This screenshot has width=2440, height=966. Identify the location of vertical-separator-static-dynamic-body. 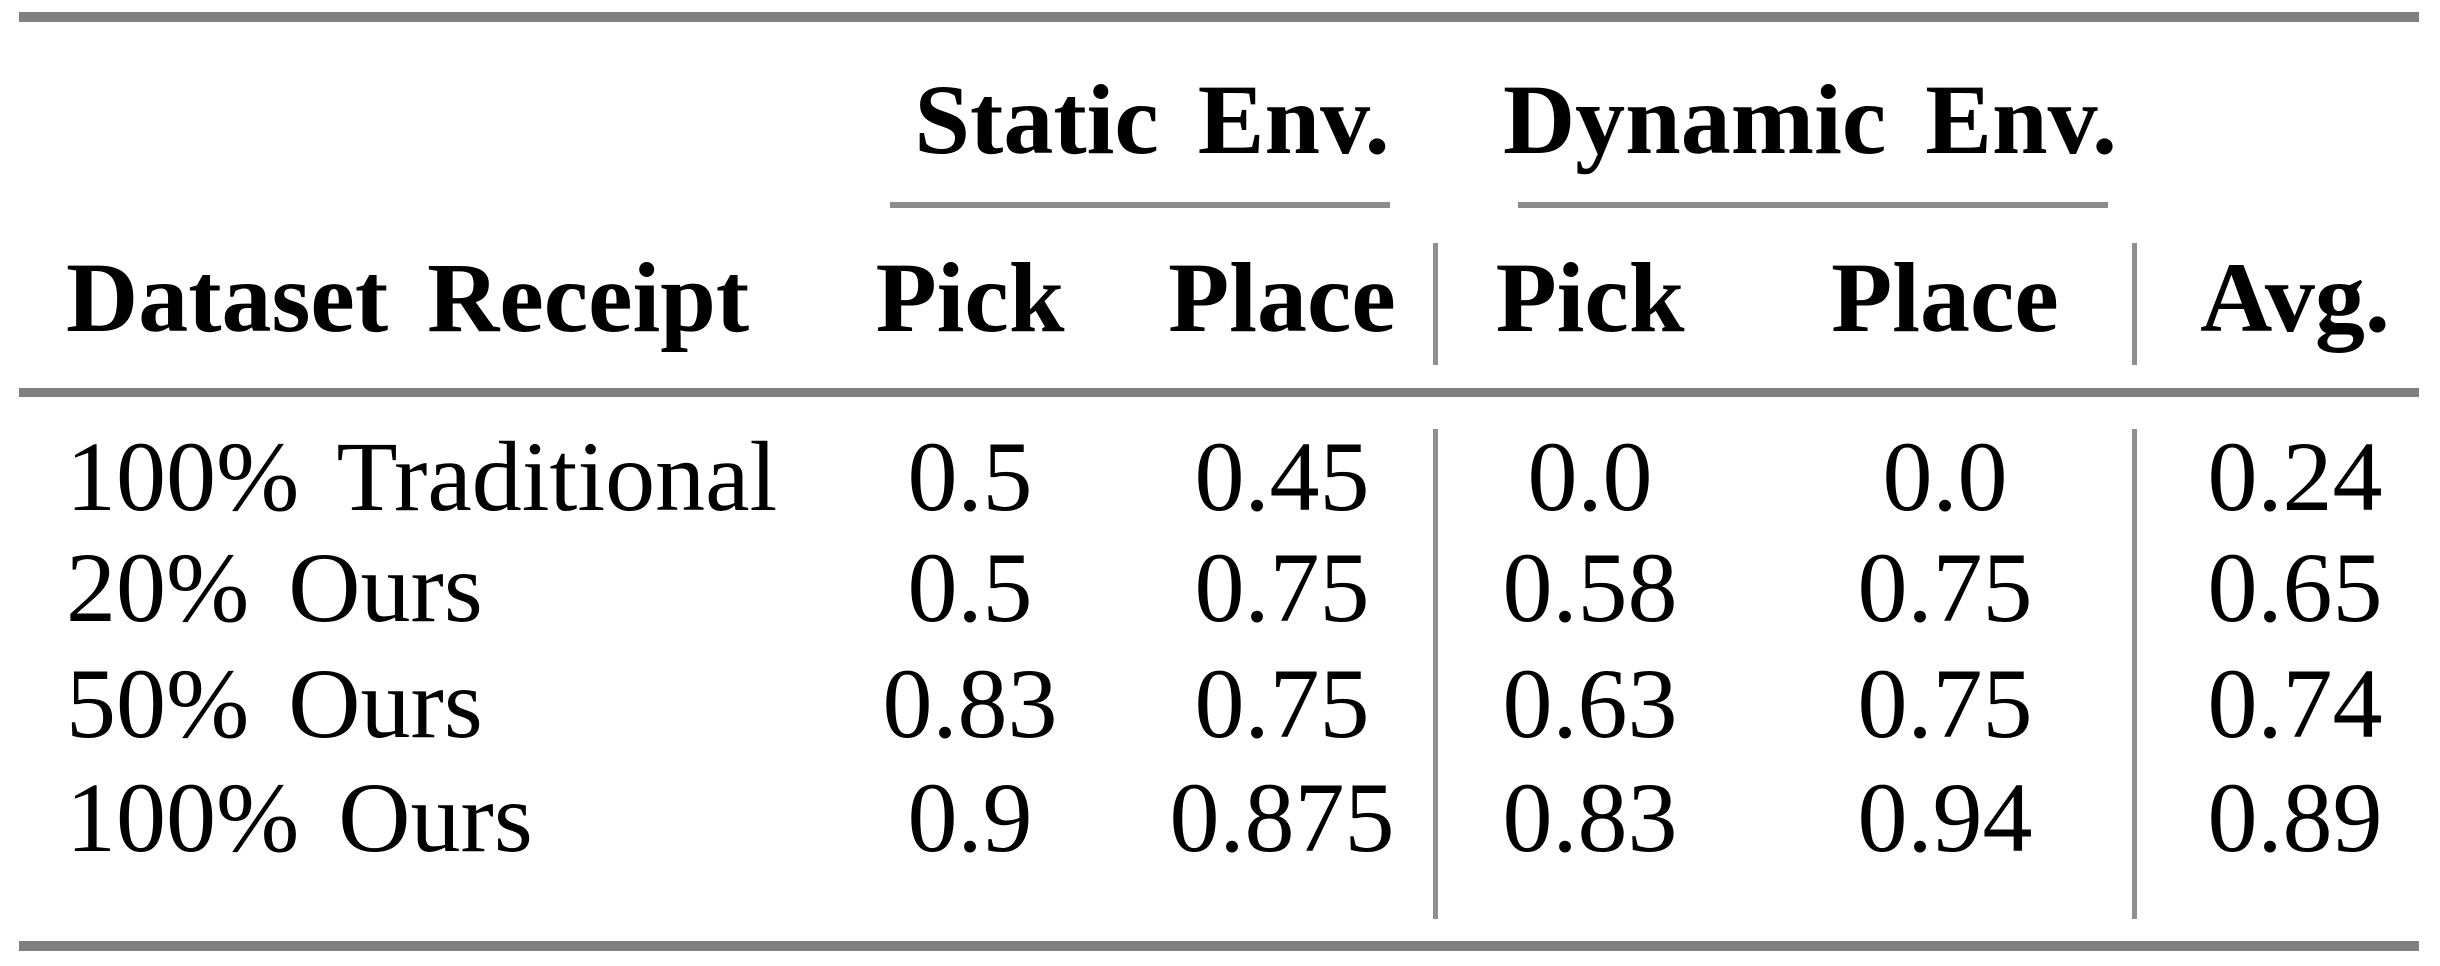
(1435, 674).